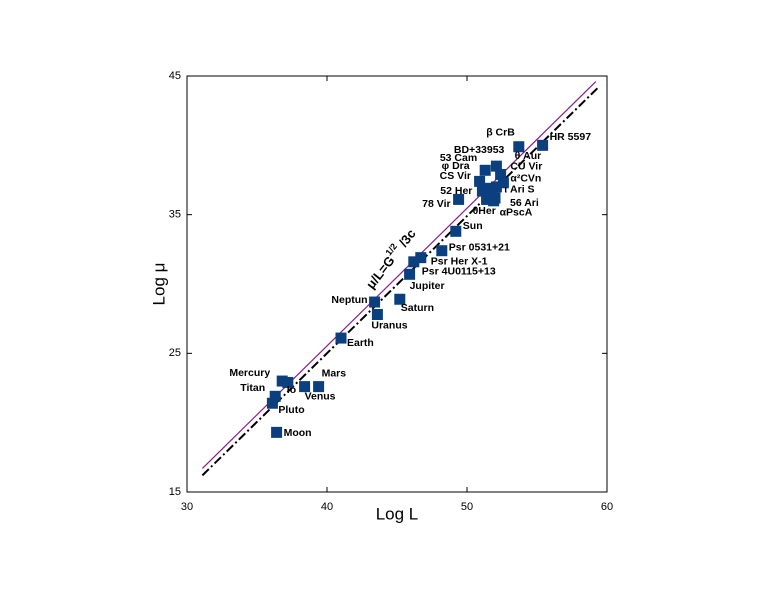 The width and height of the screenshot is (772, 601). I want to click on annotation-text: μ/L=G, so click(380, 272).